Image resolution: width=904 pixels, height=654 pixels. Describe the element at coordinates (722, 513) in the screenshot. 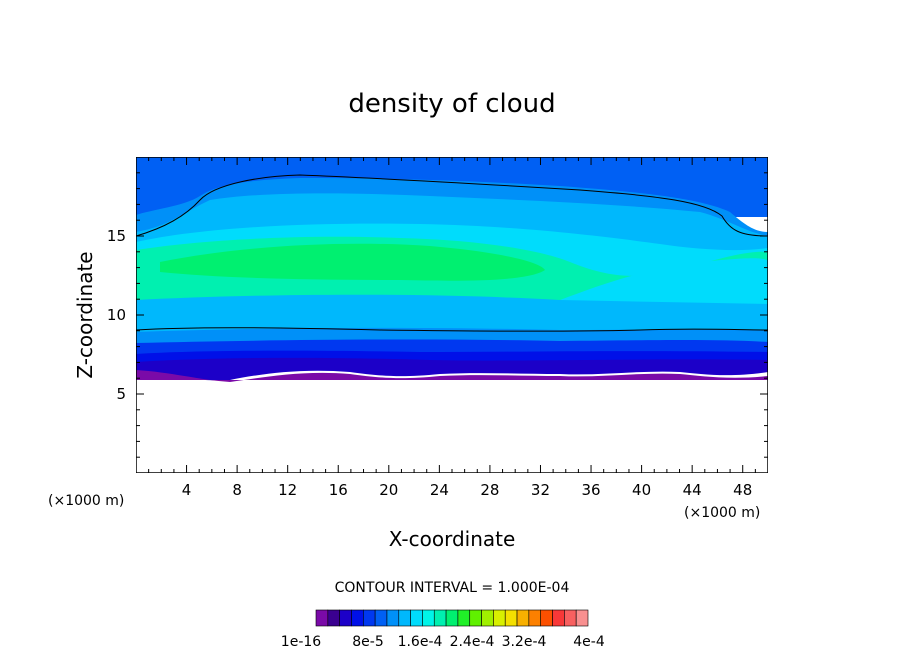

I see `x-unit-label-right: (×1000 m)` at that location.